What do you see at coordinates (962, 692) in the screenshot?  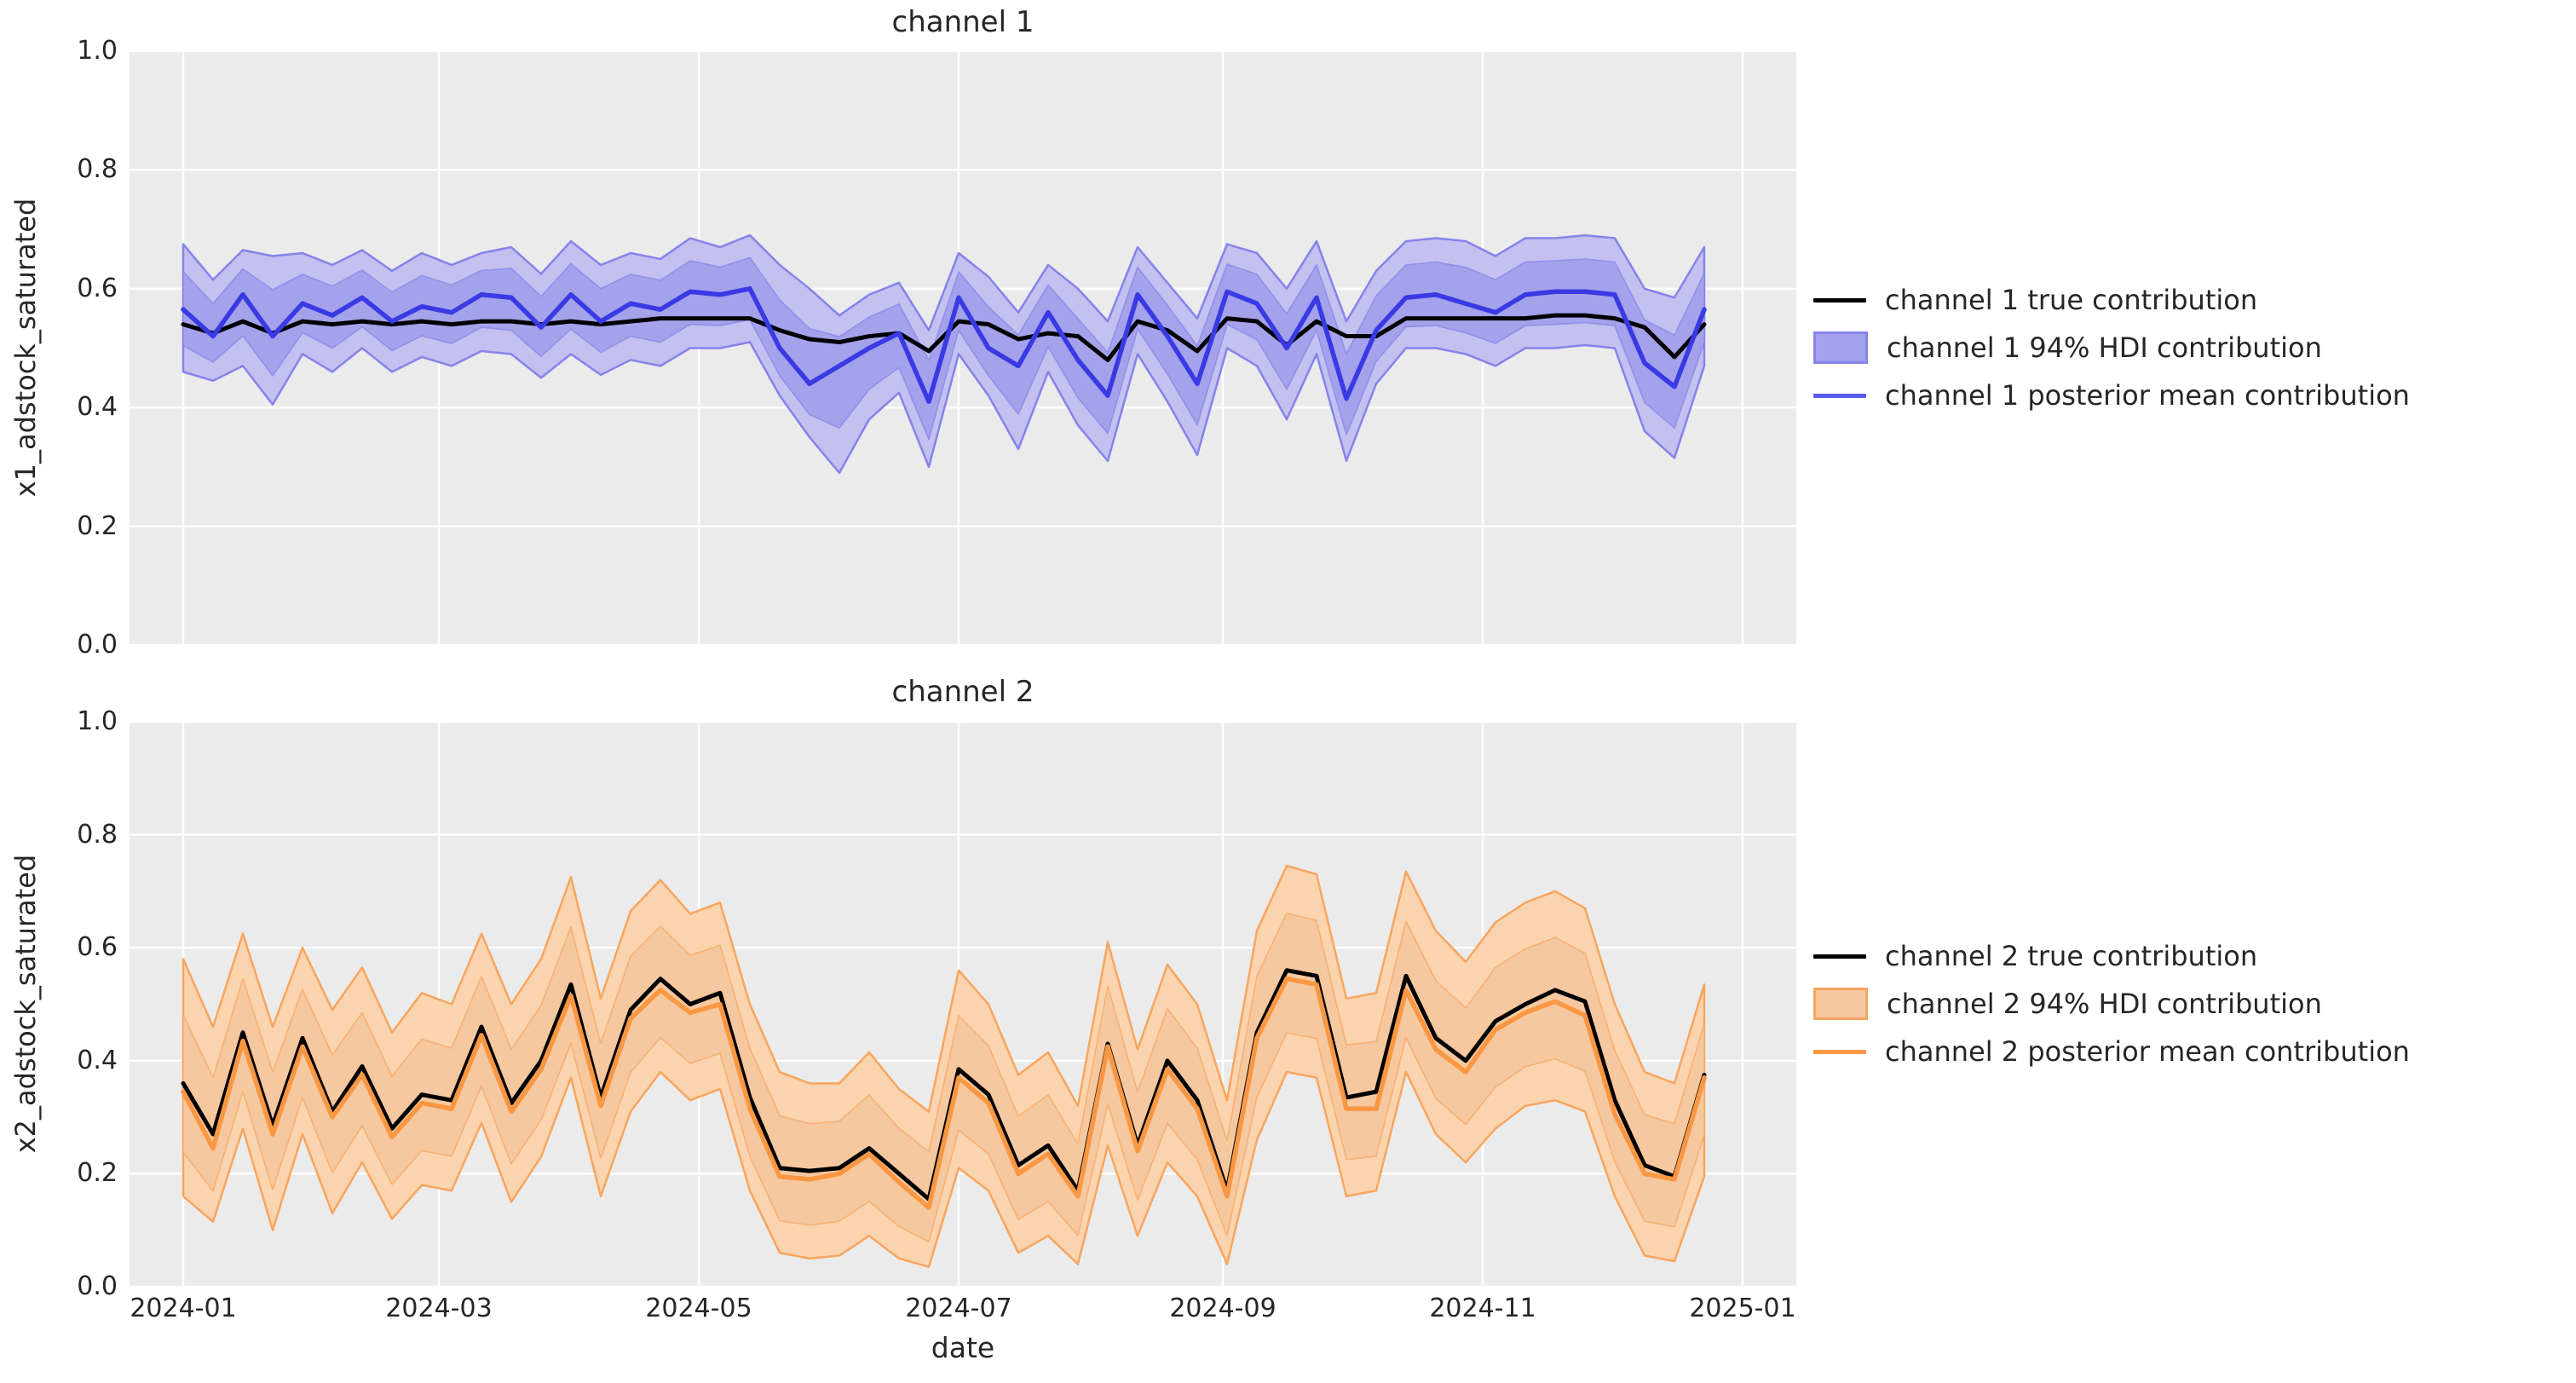 I see `chart-2-title: channel 2` at bounding box center [962, 692].